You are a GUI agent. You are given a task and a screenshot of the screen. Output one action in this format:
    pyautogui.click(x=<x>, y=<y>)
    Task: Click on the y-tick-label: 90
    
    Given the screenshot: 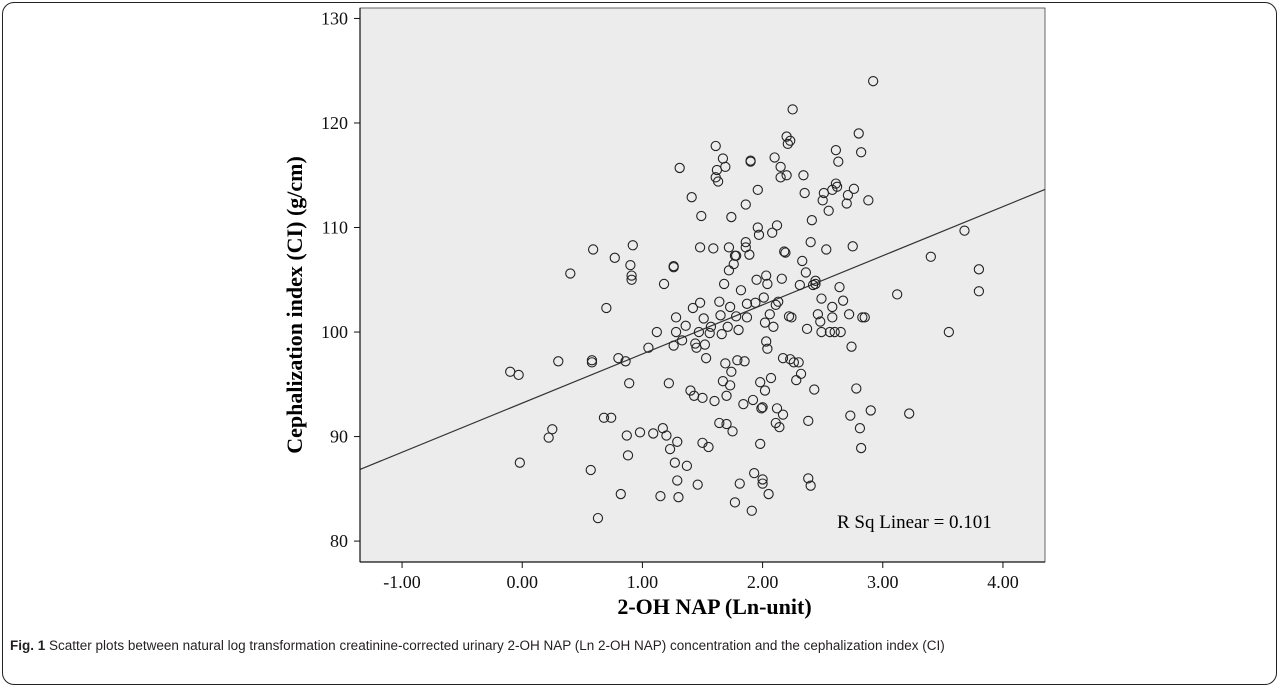 What is the action you would take?
    pyautogui.click(x=339, y=437)
    